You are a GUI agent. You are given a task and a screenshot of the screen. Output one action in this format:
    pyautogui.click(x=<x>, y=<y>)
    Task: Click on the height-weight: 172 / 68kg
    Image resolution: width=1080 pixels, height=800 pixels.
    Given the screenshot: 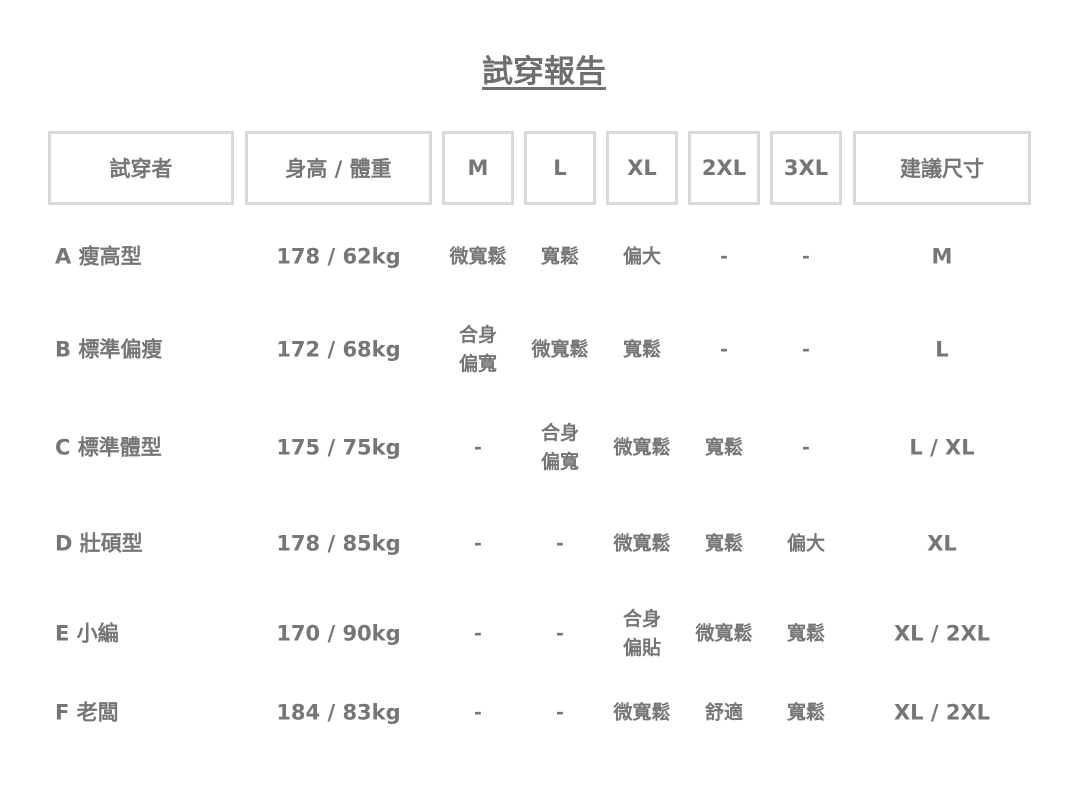 What is the action you would take?
    pyautogui.click(x=338, y=349)
    